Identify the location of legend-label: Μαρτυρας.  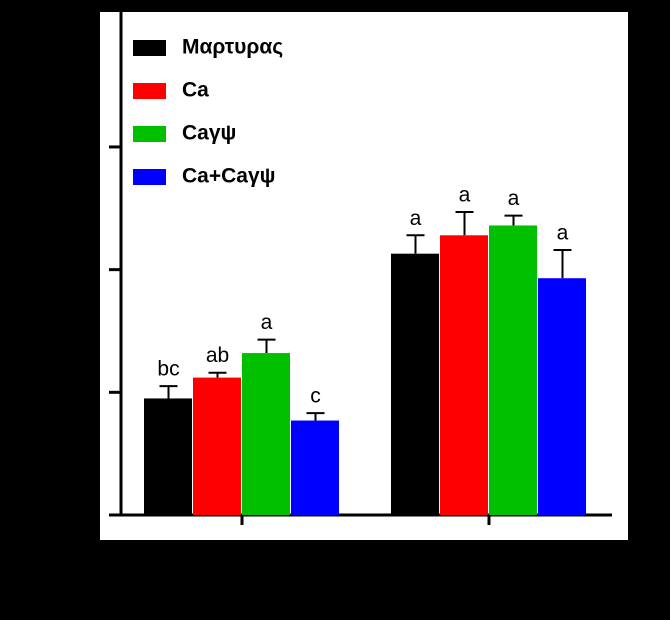
(232, 47).